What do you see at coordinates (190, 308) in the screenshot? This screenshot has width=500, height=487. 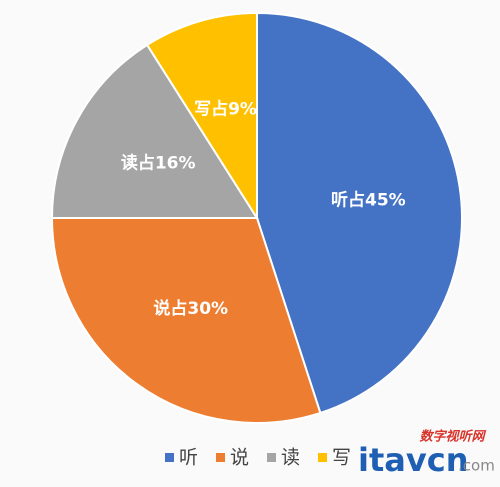 I see `data-label: 说占30%` at bounding box center [190, 308].